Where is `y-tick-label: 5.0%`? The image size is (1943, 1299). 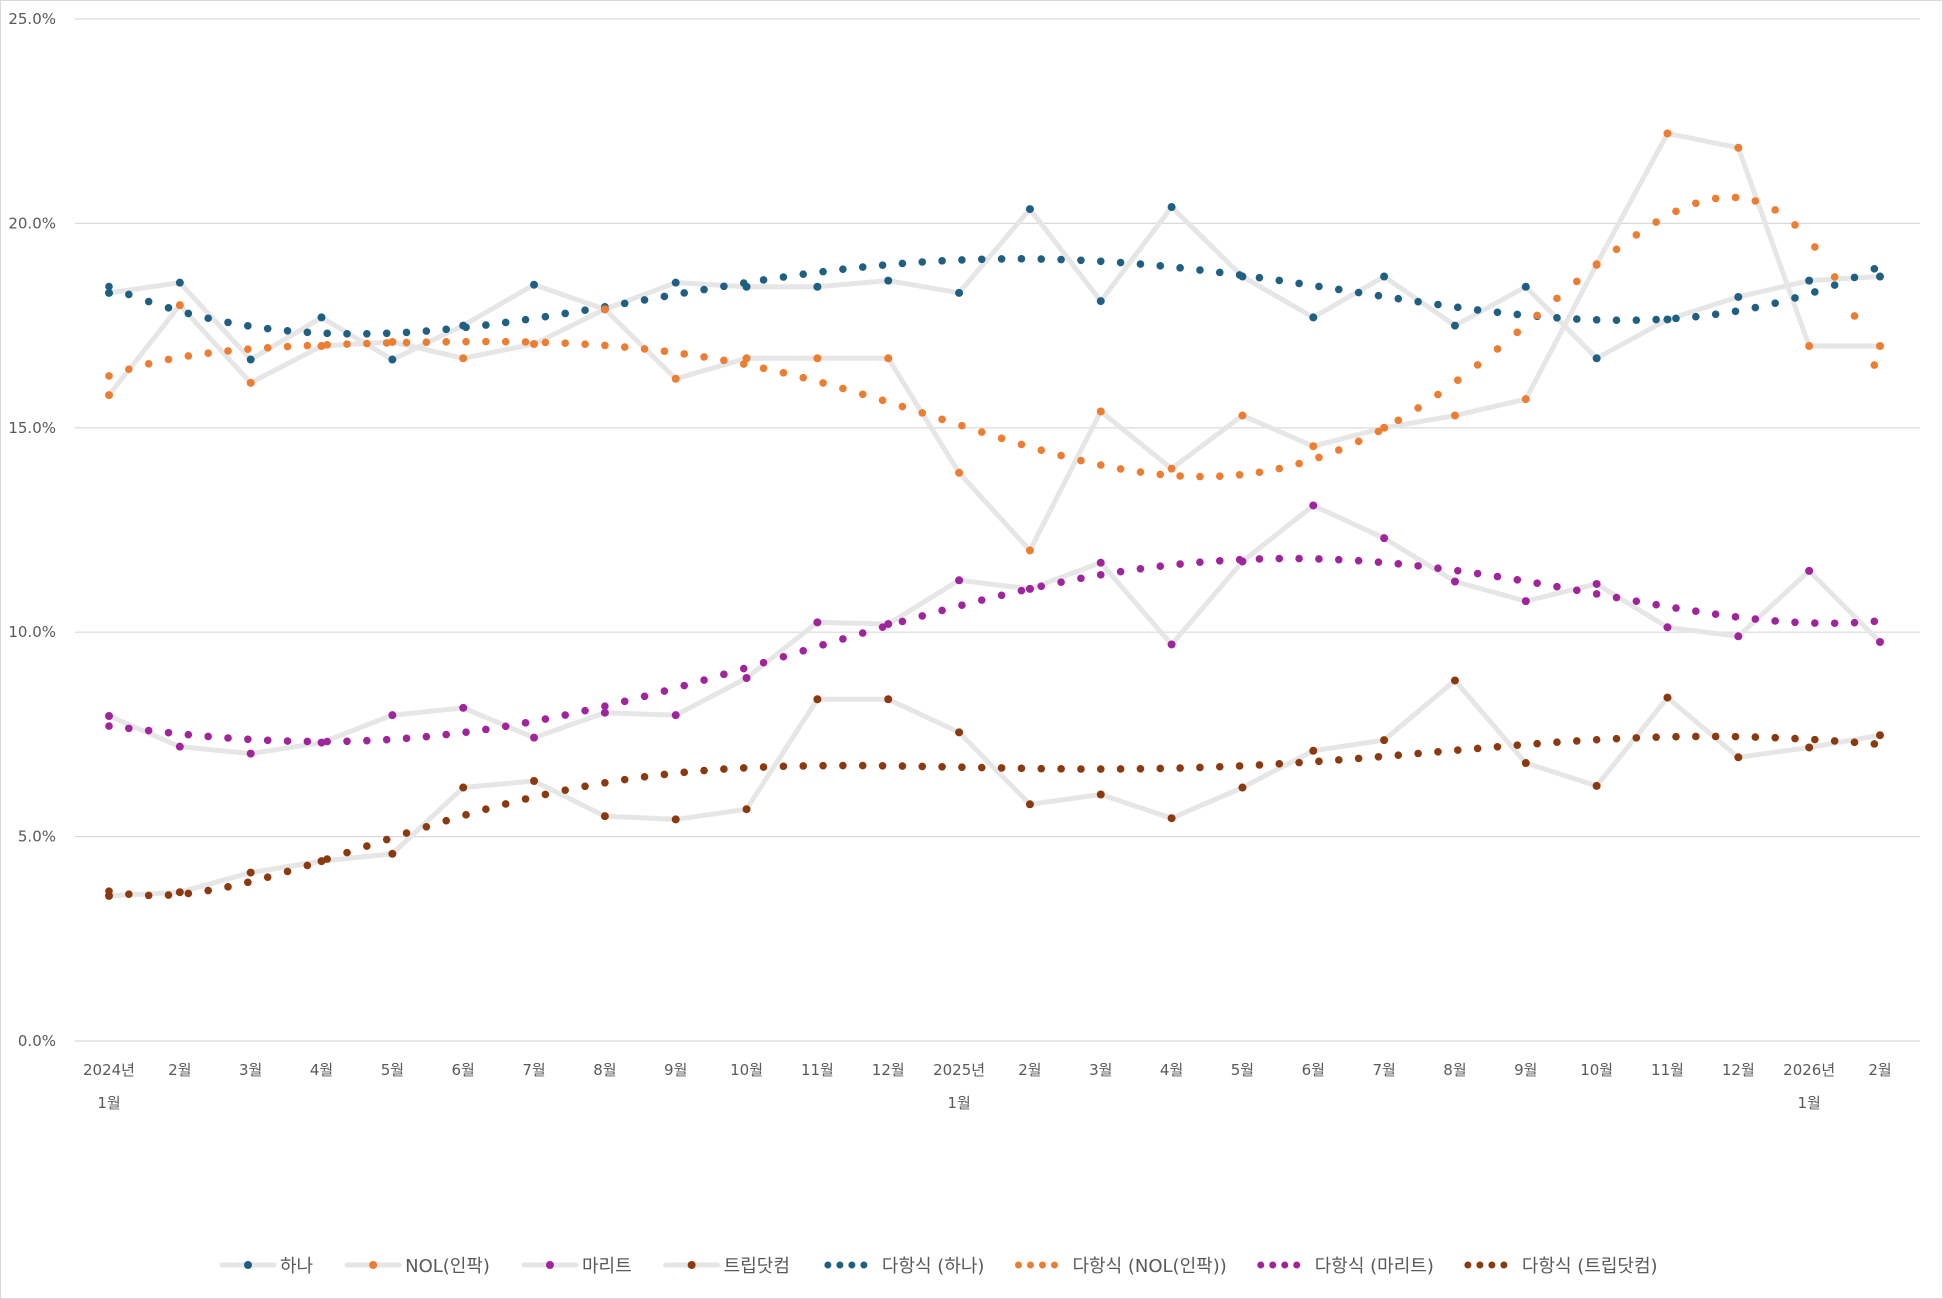
y-tick-label: 5.0% is located at coordinates (37, 837).